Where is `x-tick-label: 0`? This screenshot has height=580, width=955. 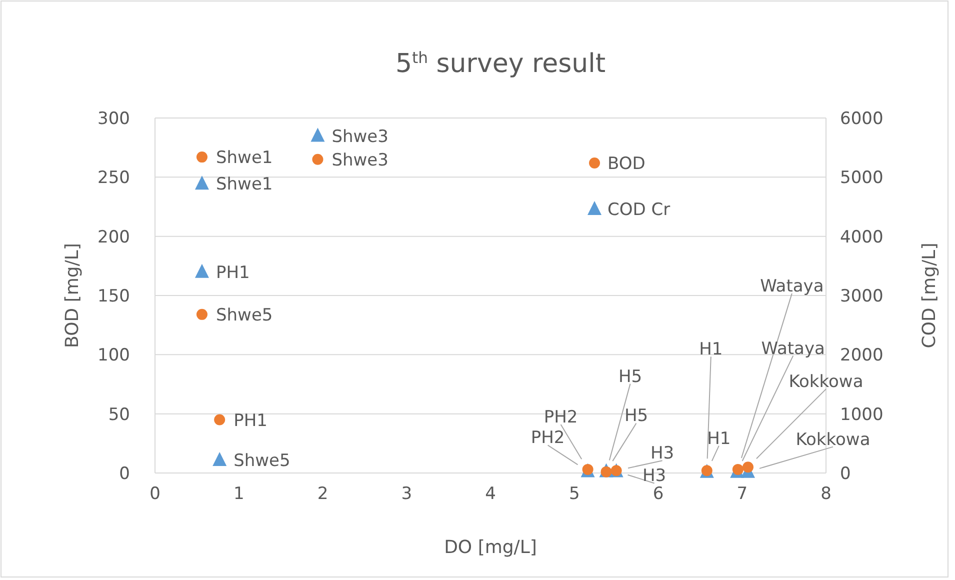
x-tick-label: 0 is located at coordinates (155, 494).